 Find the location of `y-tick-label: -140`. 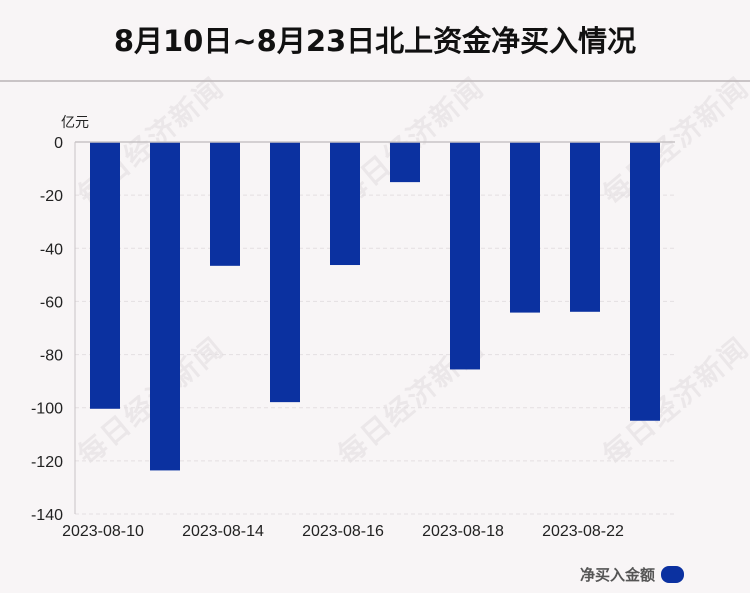

y-tick-label: -140 is located at coordinates (47, 515).